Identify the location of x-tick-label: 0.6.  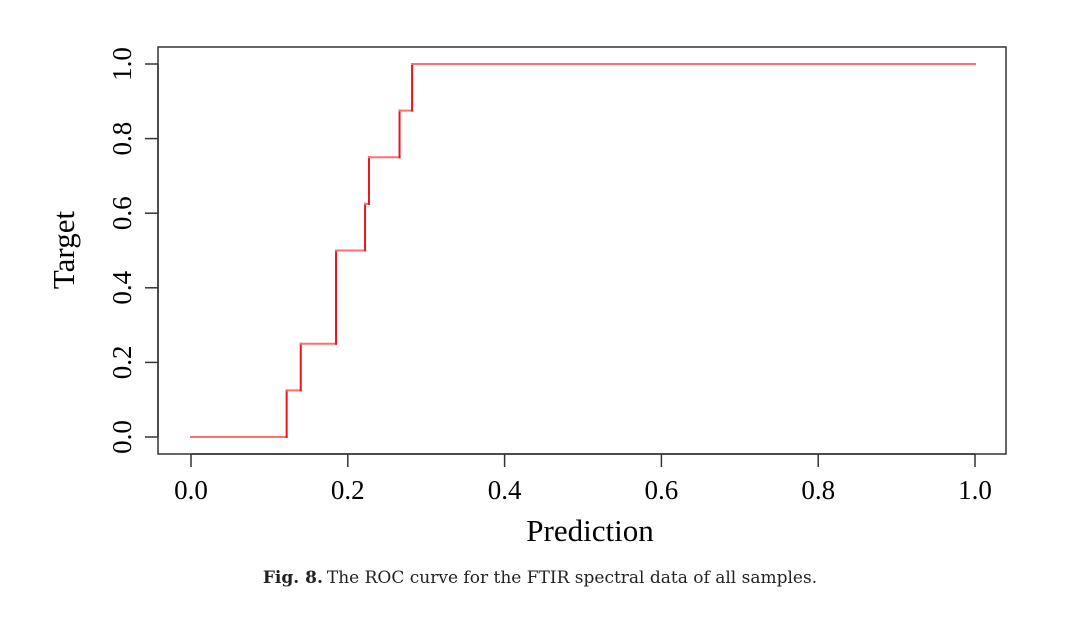
(662, 490).